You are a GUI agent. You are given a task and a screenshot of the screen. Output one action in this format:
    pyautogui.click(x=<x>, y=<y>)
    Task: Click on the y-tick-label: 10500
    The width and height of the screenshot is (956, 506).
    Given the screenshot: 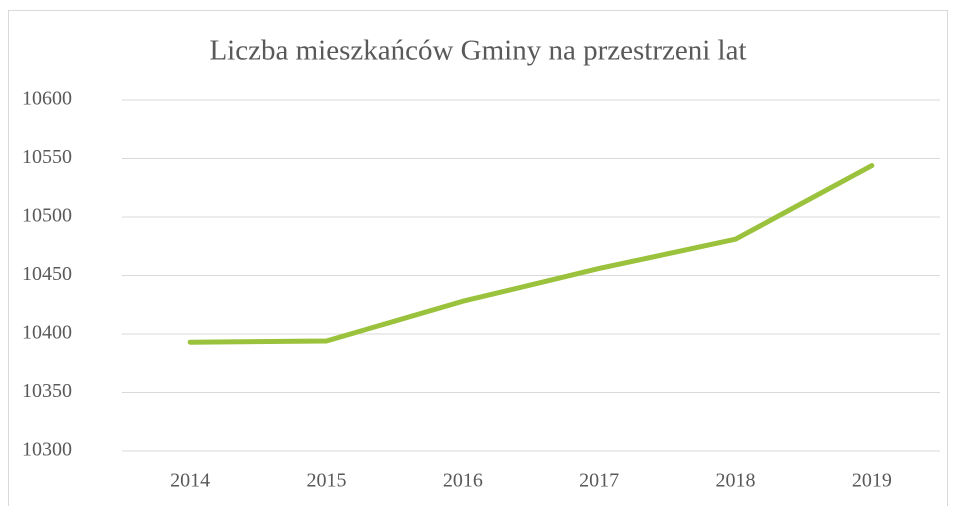 What is the action you would take?
    pyautogui.click(x=47, y=216)
    